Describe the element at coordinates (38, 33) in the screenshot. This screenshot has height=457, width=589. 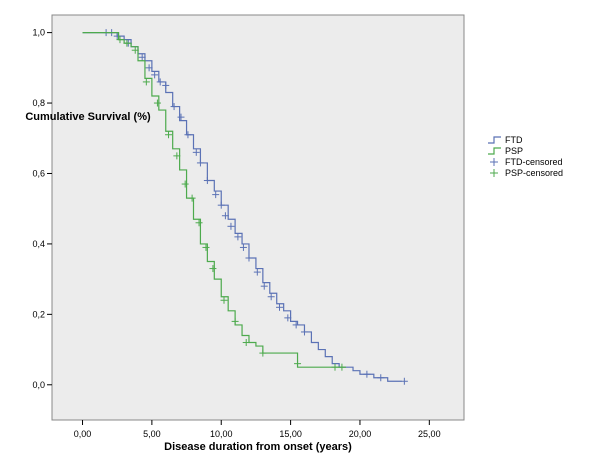
I see `y-tick-label: 1,0` at that location.